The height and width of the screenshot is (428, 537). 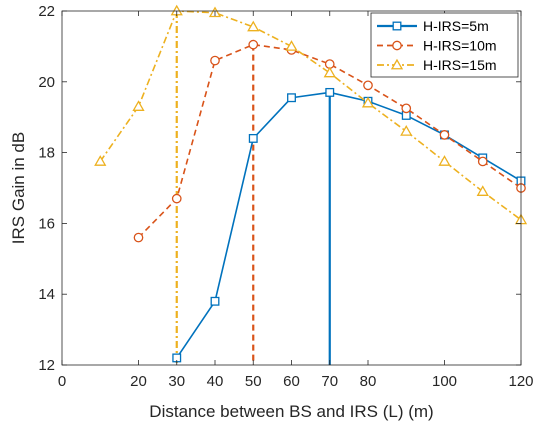 What do you see at coordinates (460, 65) in the screenshot?
I see `legend-label-3: H-IRS=15m` at bounding box center [460, 65].